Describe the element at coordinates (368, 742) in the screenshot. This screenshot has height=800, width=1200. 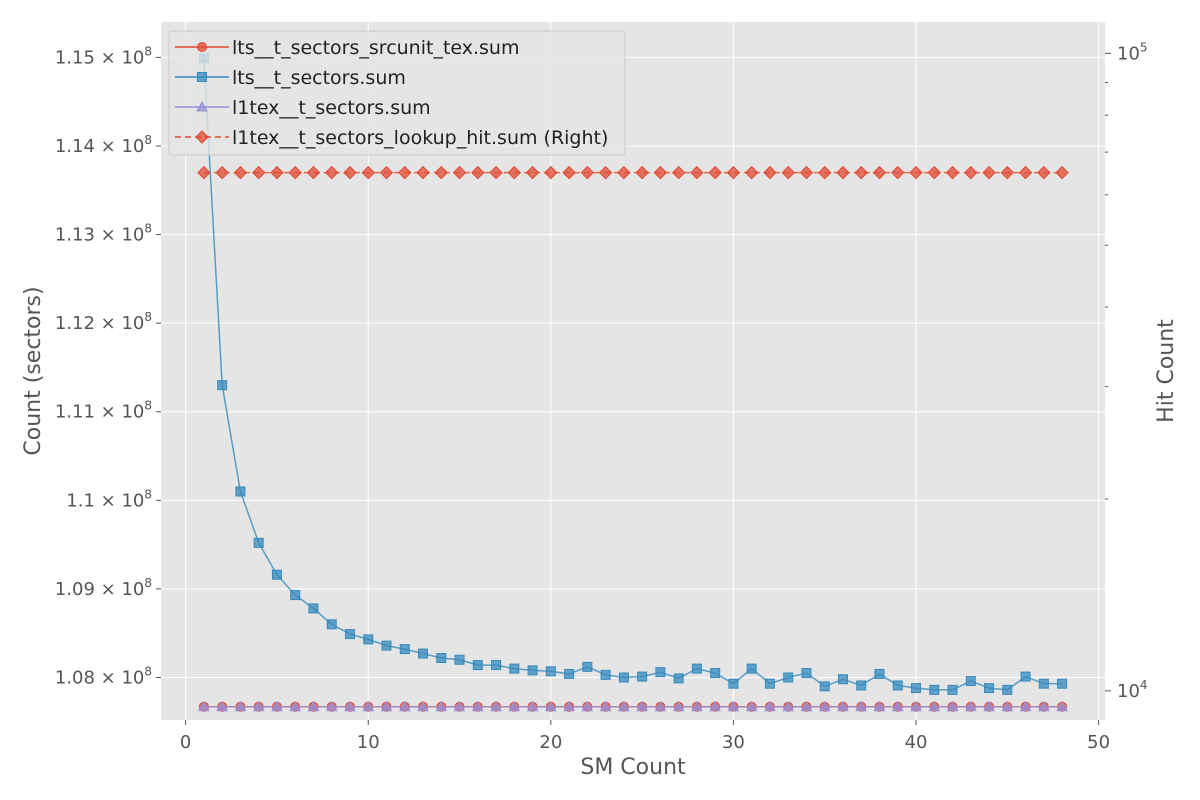
I see `x-tick-label: 10` at that location.